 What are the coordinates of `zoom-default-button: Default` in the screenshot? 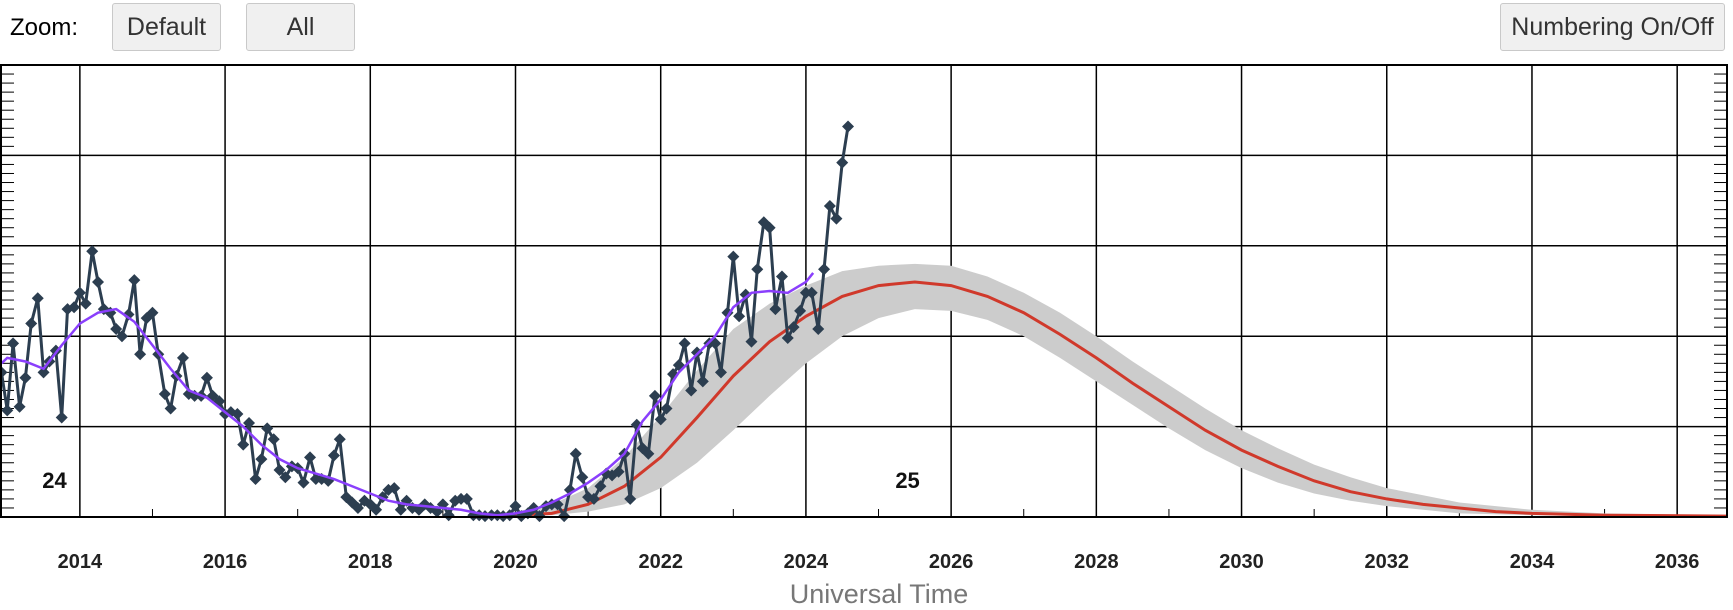 It's located at (166, 27).